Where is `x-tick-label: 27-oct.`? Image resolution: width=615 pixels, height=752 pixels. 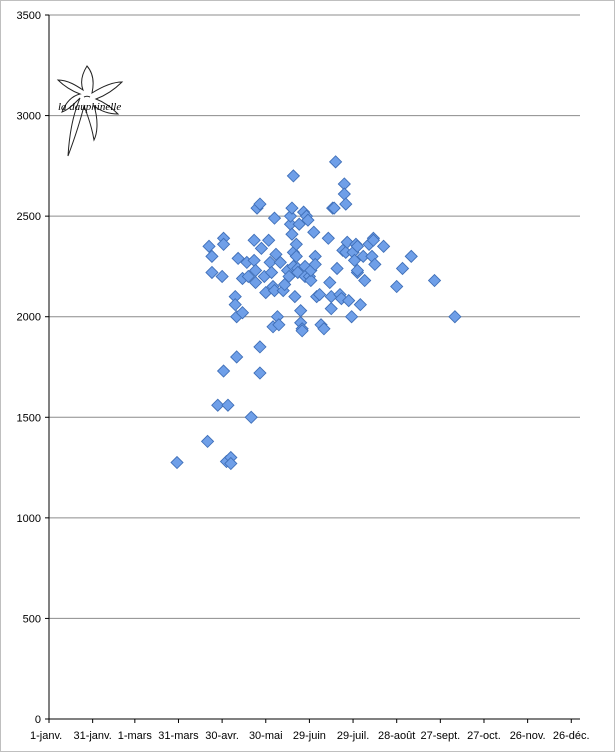 x-tick-label: 27-oct. is located at coordinates (484, 736).